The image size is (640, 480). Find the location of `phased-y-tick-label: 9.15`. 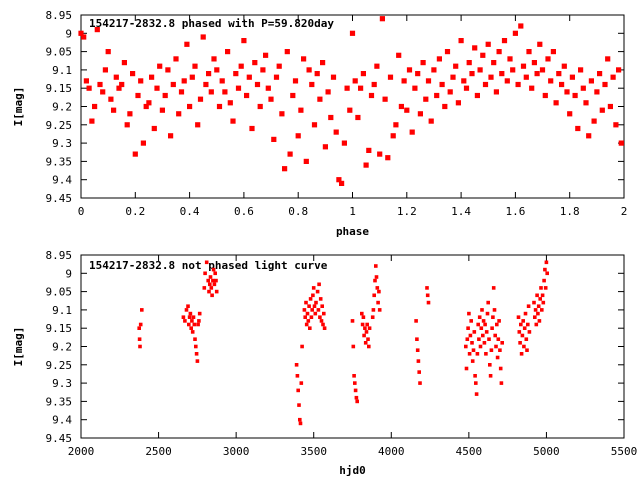

phased-y-tick-label: 9.15 is located at coordinates (59, 88).